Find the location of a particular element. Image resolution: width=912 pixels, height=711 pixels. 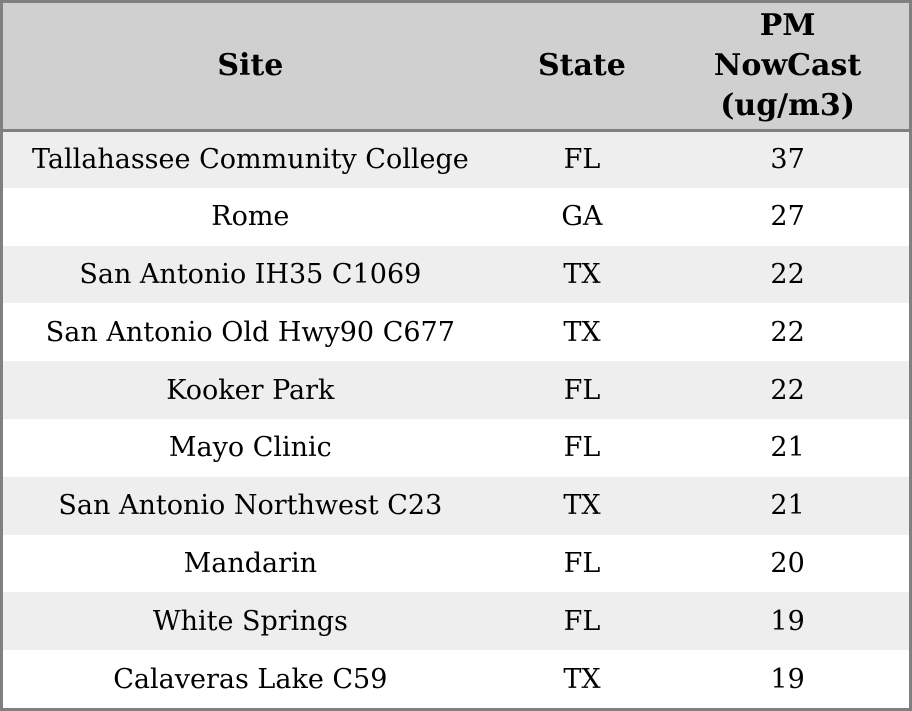

site-cell: Kooker Park is located at coordinates (250, 390).